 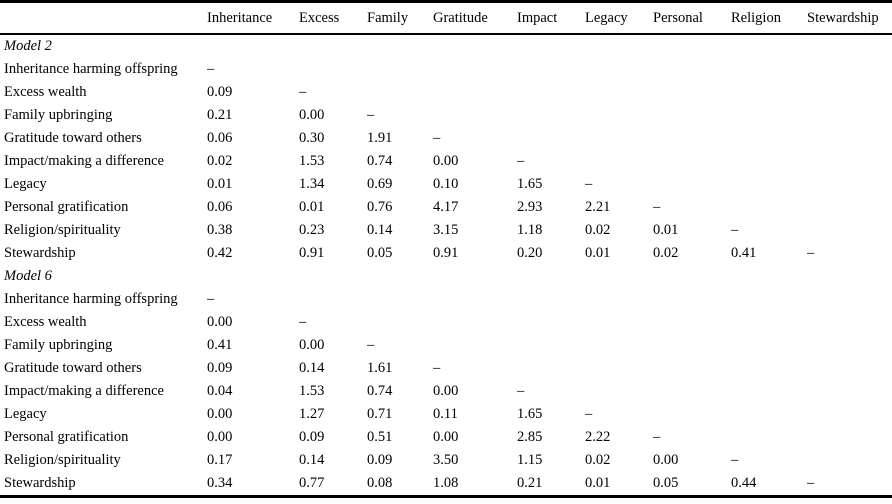 I want to click on table-row: Legacy 0.00 1.27 0.71 0.11 1.65 –, so click(x=446, y=414).